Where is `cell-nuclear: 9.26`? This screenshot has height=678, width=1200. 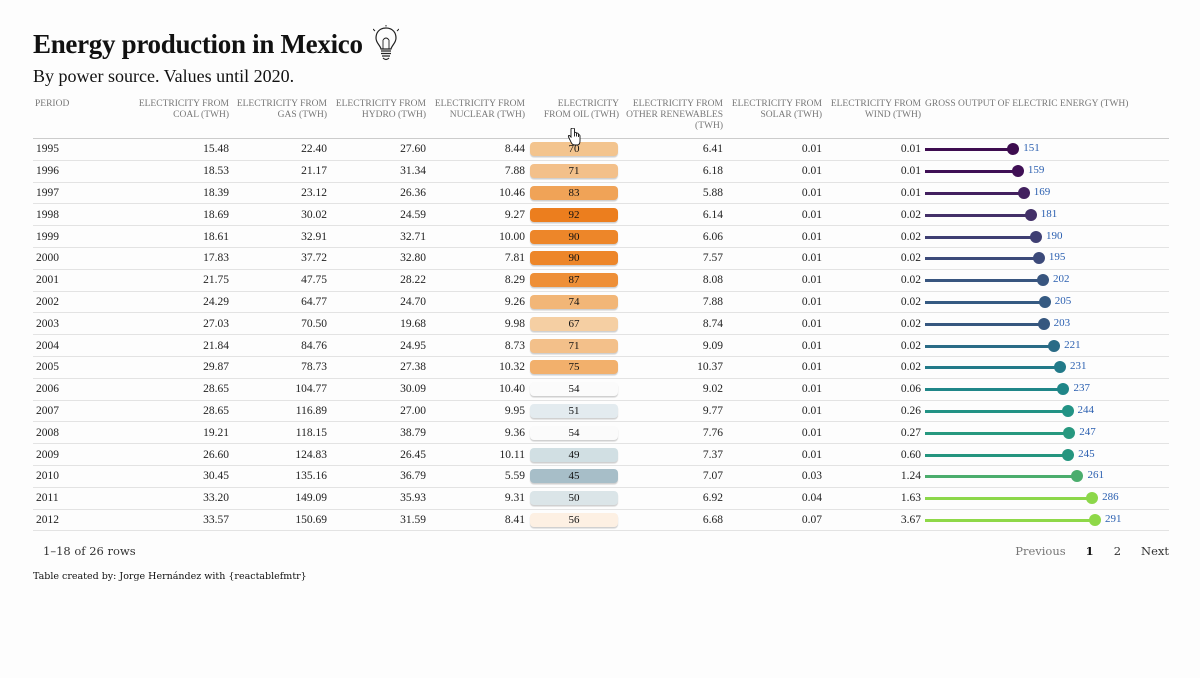
cell-nuclear: 9.26 is located at coordinates (477, 302).